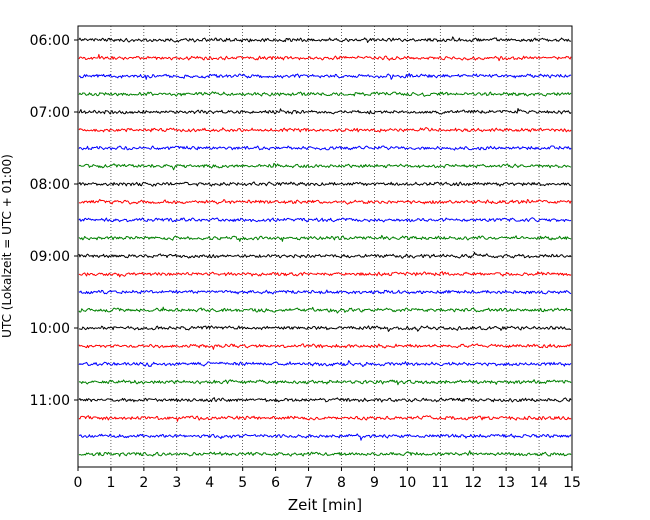 The width and height of the screenshot is (650, 520). Describe the element at coordinates (110, 483) in the screenshot. I see `x-tick-label: 1` at that location.